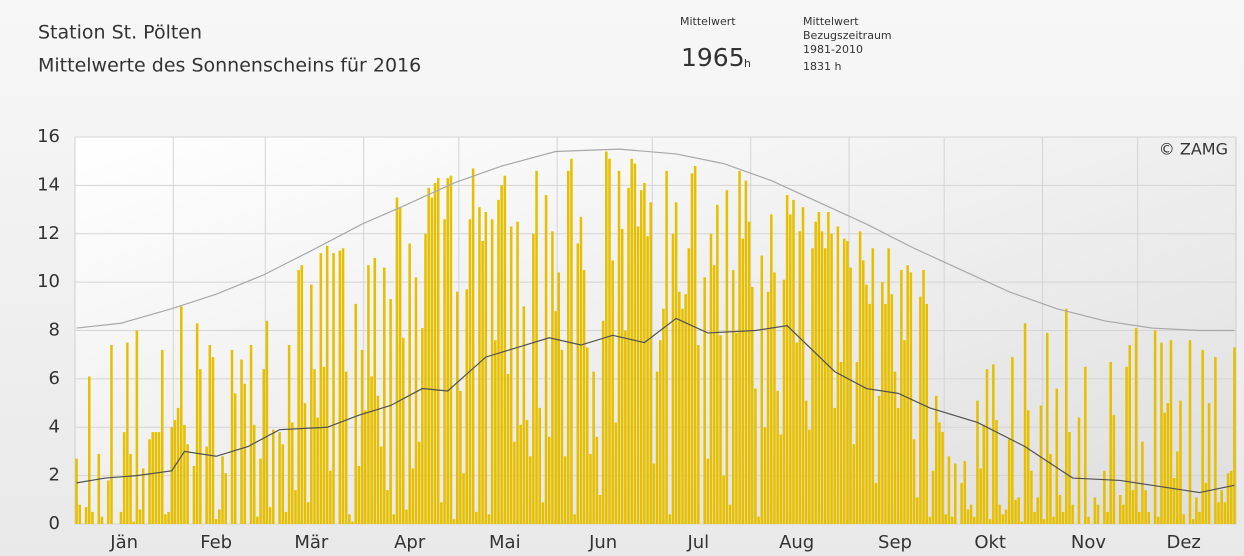 The width and height of the screenshot is (1244, 556). What do you see at coordinates (708, 21) in the screenshot?
I see `stat-label: Mittelwert` at bounding box center [708, 21].